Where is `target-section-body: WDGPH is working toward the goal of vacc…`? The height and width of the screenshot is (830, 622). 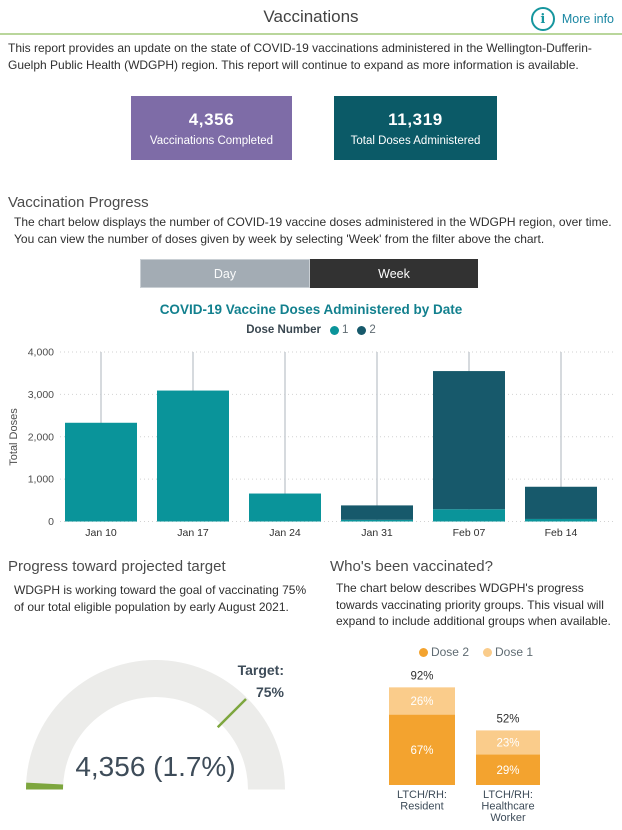 target-section-body: WDGPH is working toward the goal of vacc… is located at coordinates (160, 598).